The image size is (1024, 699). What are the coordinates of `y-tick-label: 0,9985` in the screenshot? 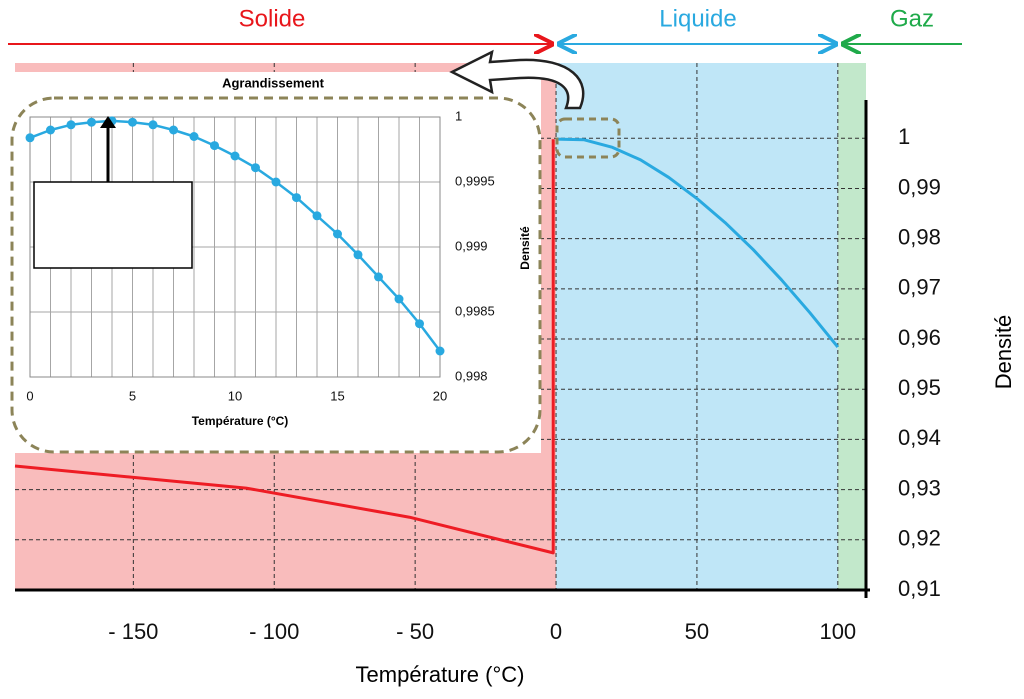 It's located at (475, 310).